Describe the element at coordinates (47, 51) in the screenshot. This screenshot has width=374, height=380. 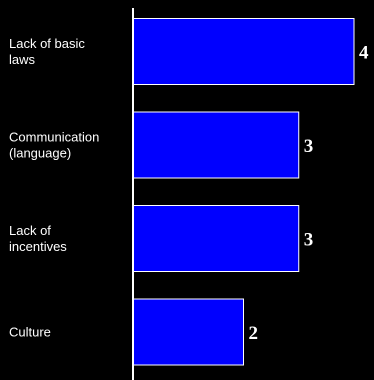
I see `category-label-0: Lack of basic laws` at that location.